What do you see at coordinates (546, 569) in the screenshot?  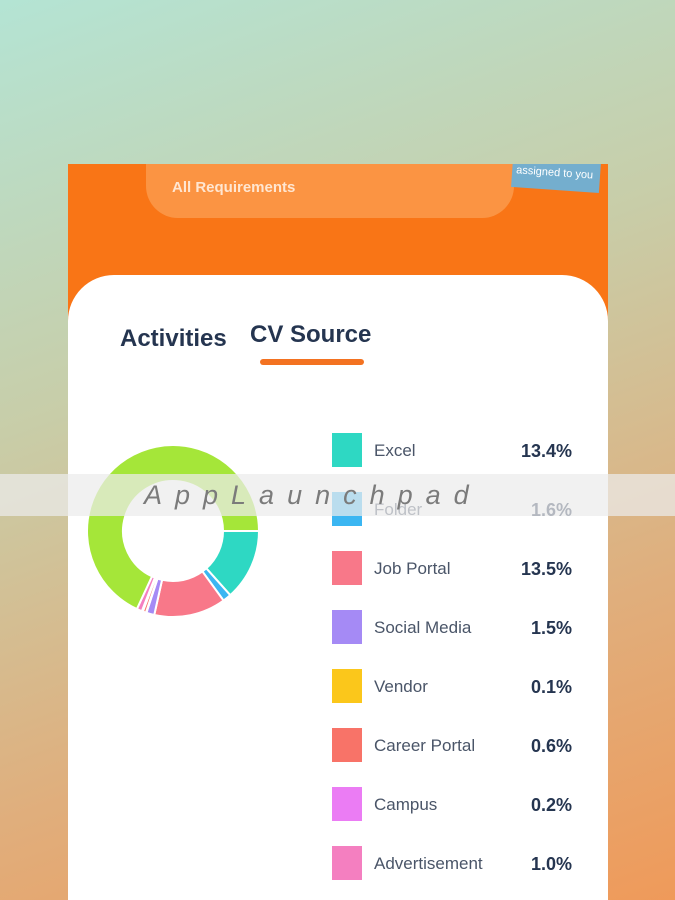 I see `legend-value: 13.5%` at bounding box center [546, 569].